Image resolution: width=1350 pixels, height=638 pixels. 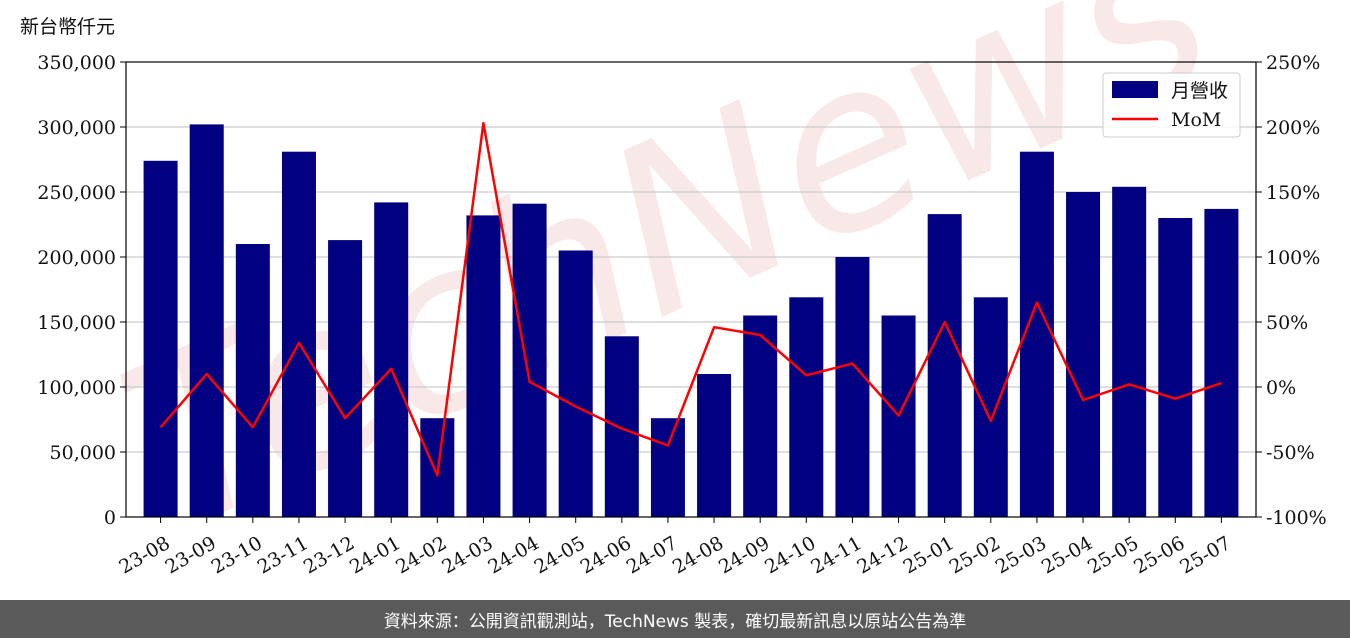 I want to click on x-tick-label: 24-04, so click(x=513, y=555).